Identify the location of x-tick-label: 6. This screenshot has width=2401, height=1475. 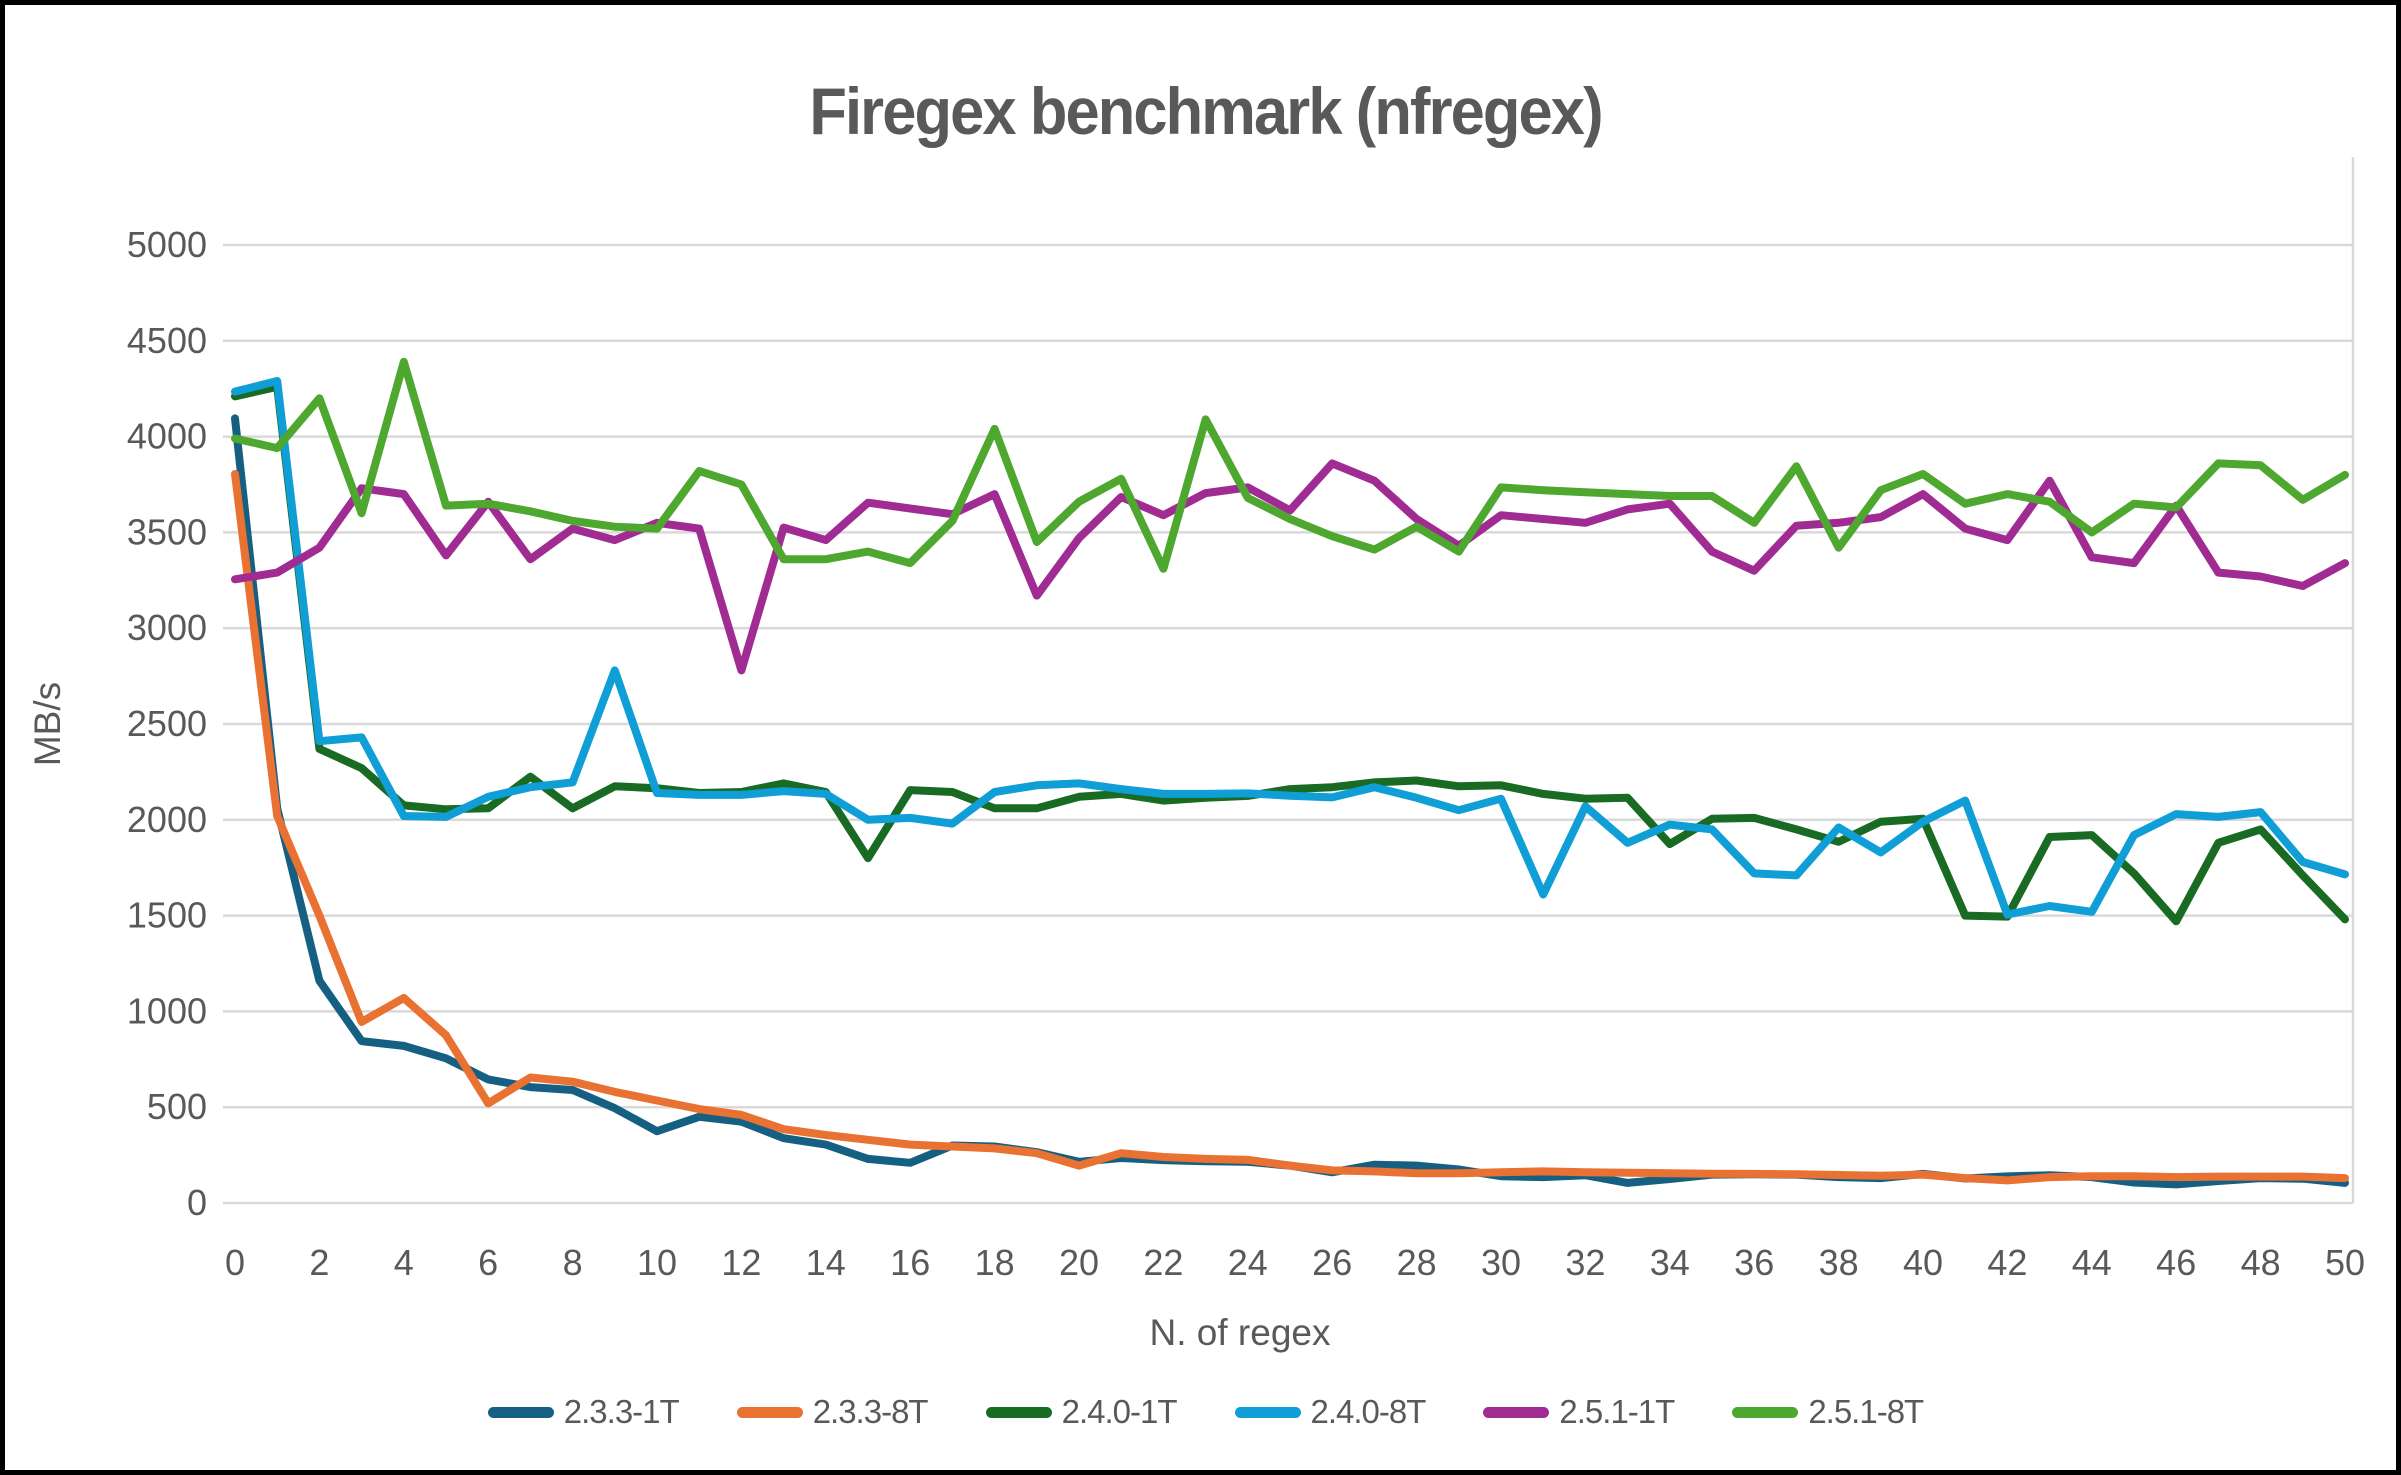
(488, 1262).